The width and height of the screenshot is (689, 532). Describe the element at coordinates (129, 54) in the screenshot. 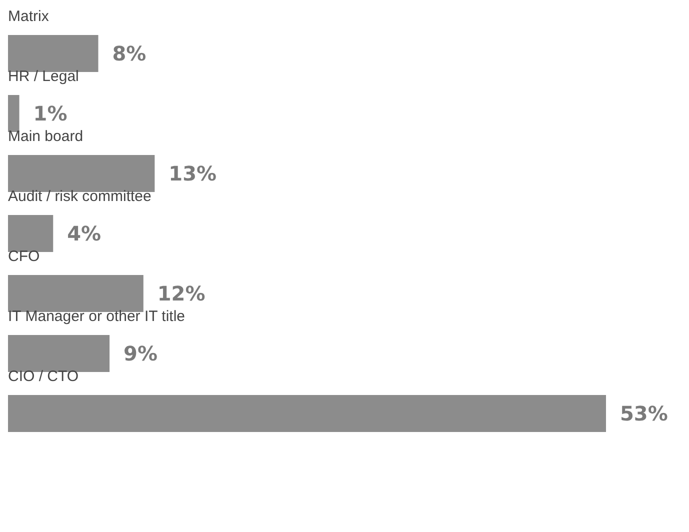

I see `data-label: 8%` at that location.